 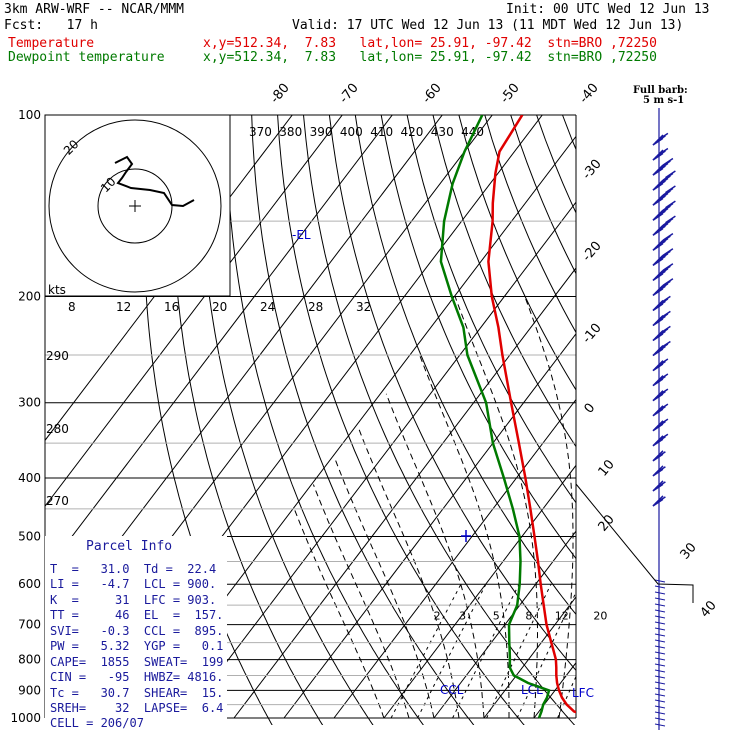 I want to click on pressure-tick-label: 900, so click(x=29, y=690).